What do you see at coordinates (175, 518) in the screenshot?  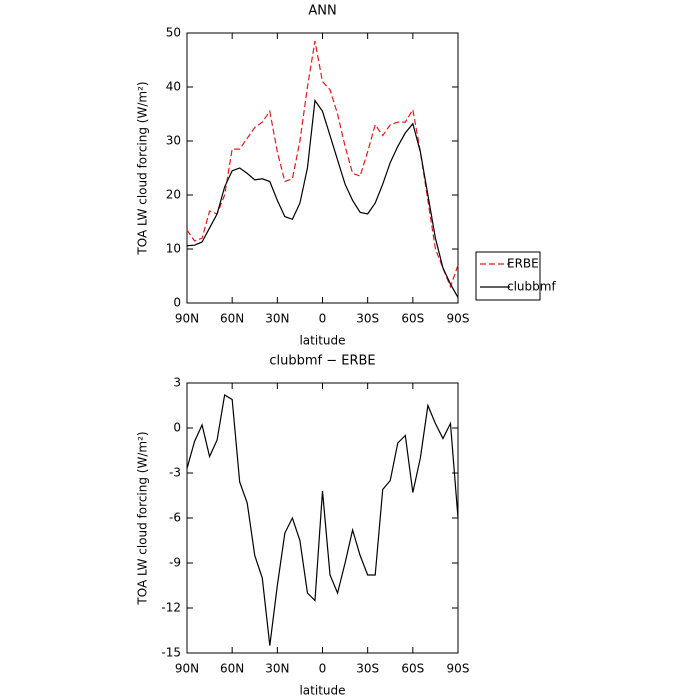 I see `y-tick-label: -6` at bounding box center [175, 518].